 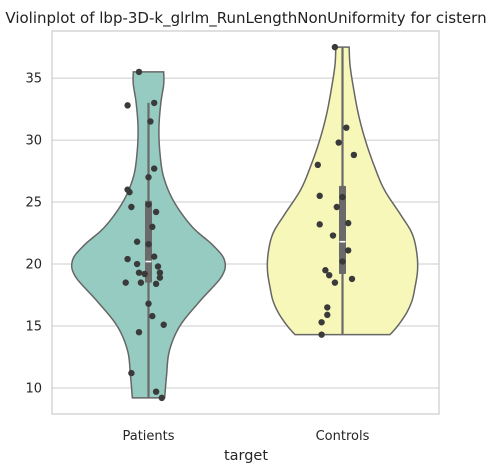 What do you see at coordinates (33, 388) in the screenshot?
I see `y-tick-label-10: 10` at bounding box center [33, 388].